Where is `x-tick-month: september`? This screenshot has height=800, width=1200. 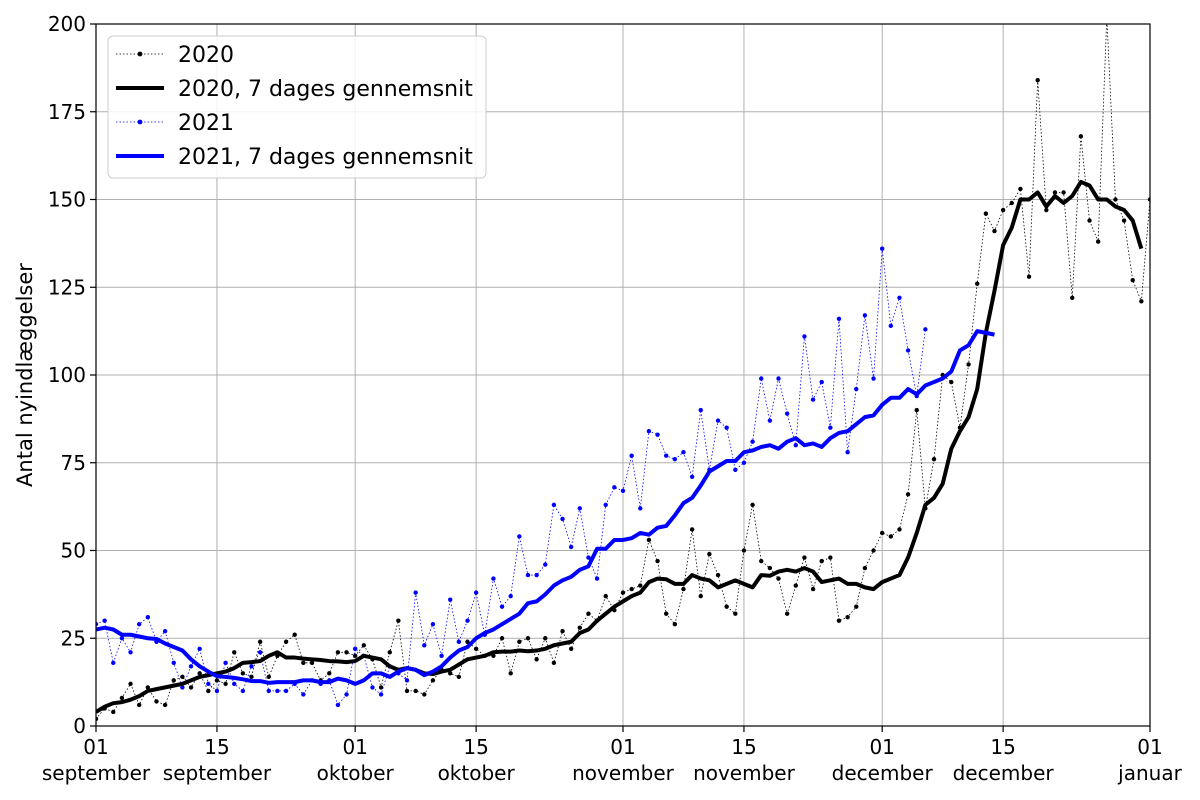
x-tick-month: september is located at coordinates (96, 773).